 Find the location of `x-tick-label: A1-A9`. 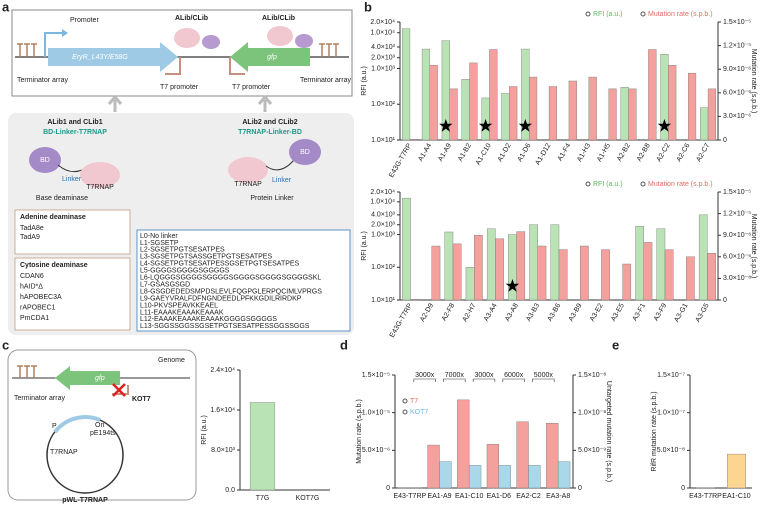

x-tick-label: A1-A9 is located at coordinates (445, 152).